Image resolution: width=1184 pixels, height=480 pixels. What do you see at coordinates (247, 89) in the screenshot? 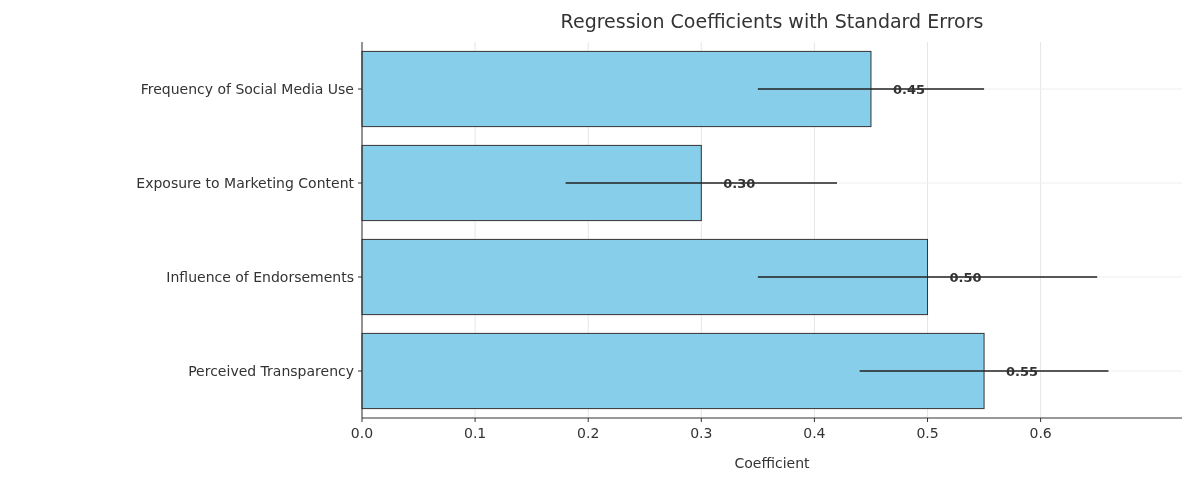
I see `y-tick-label: Frequency of Social Media Use` at bounding box center [247, 89].